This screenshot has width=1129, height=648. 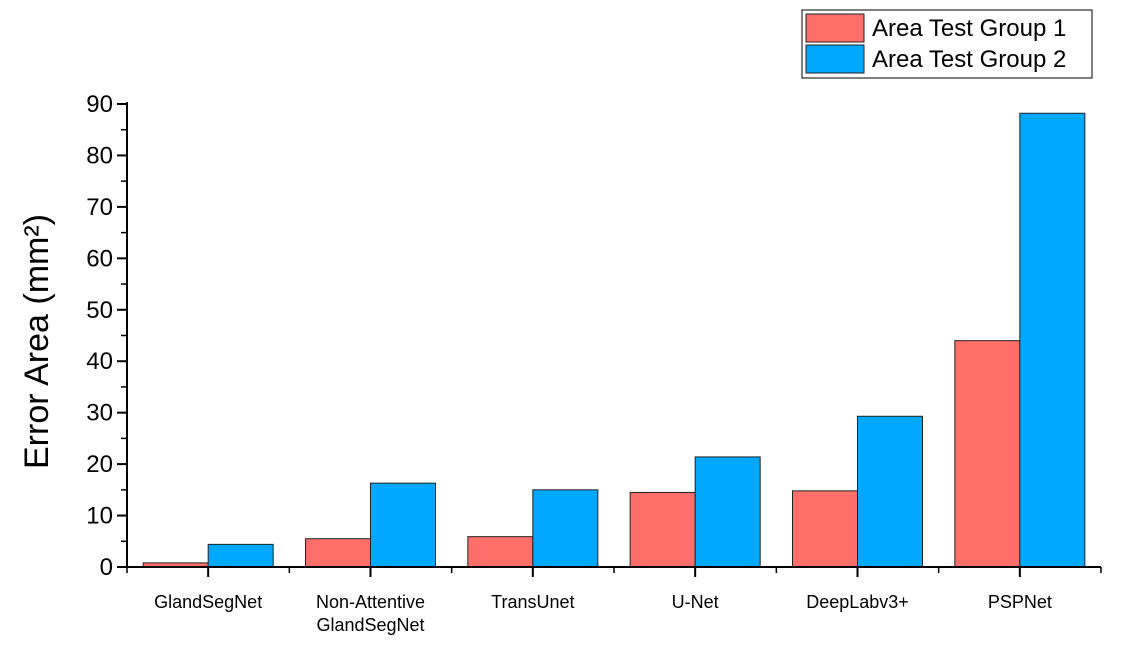 I want to click on y-tick-label: 30, so click(x=99, y=413).